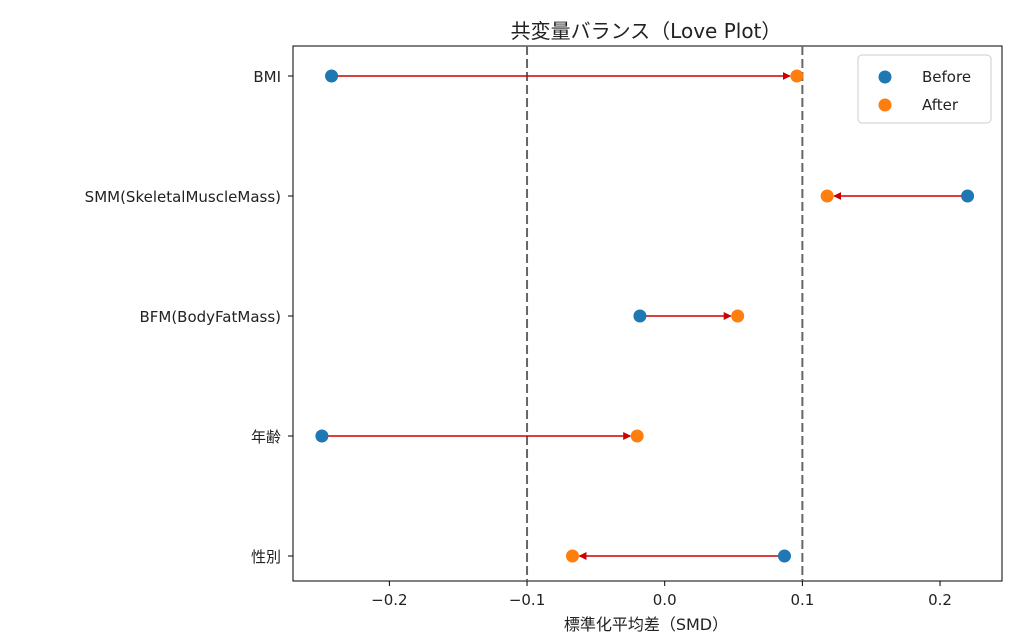  I want to click on x-axis-label: 標準化平均差（SMD）, so click(646, 624).